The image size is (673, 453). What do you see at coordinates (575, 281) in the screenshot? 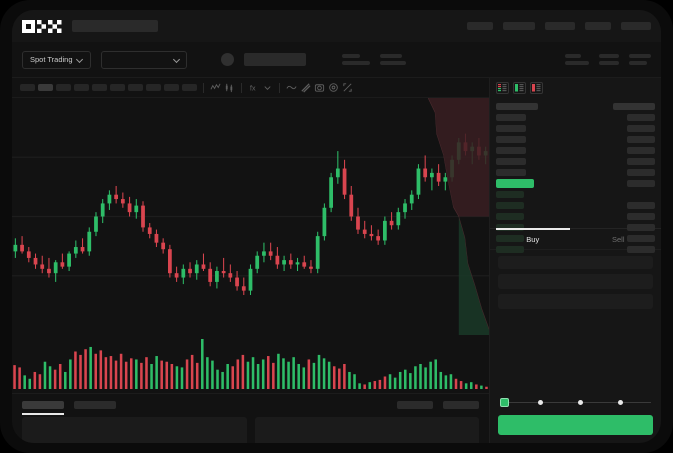
I see `price-field` at bounding box center [575, 281].